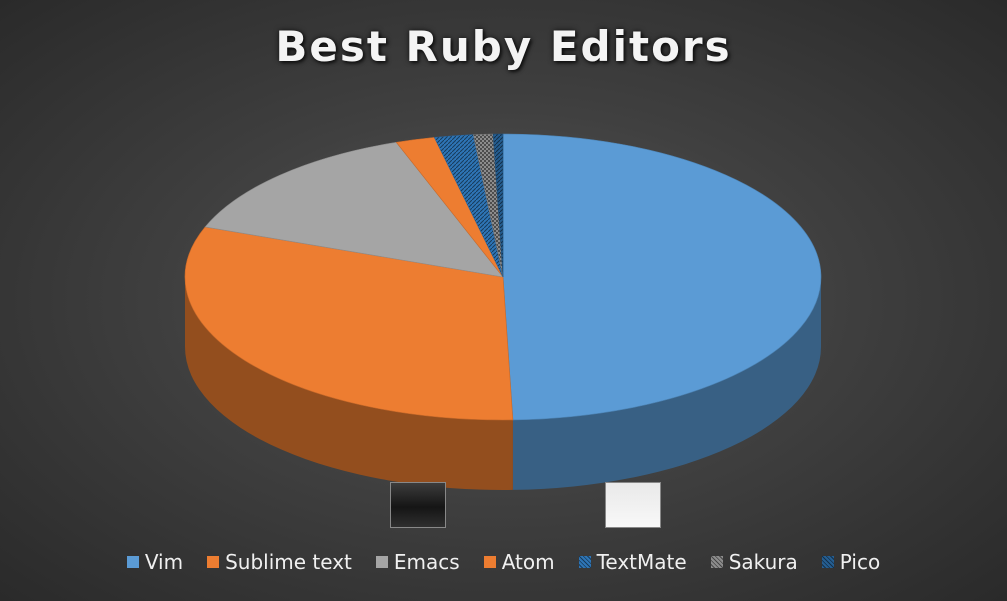 The image size is (1007, 601). Describe the element at coordinates (164, 562) in the screenshot. I see `legend-label-vim: Vim` at that location.